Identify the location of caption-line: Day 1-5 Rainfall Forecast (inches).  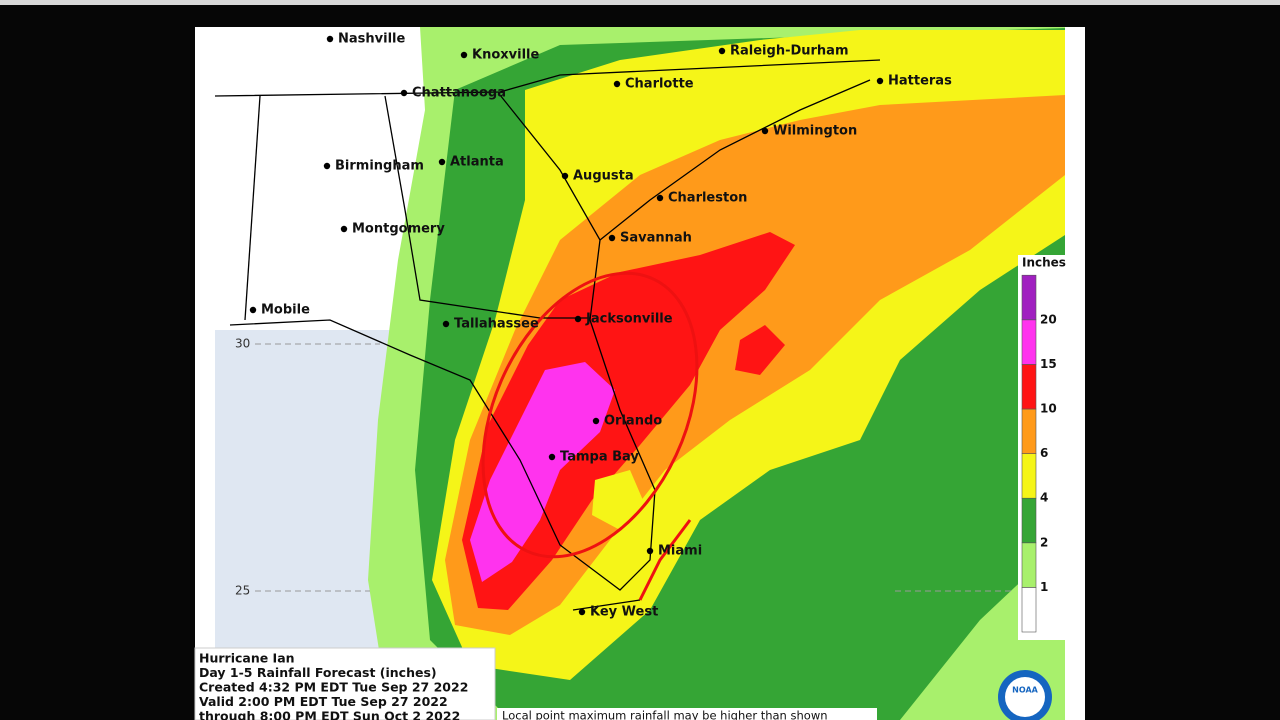
(318, 672).